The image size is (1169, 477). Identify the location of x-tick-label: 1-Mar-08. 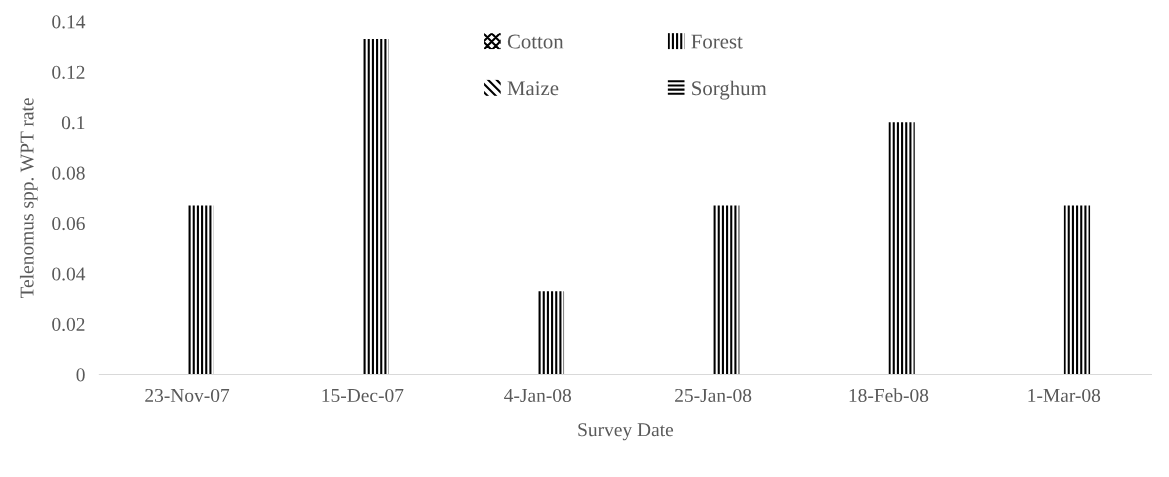
(1064, 395).